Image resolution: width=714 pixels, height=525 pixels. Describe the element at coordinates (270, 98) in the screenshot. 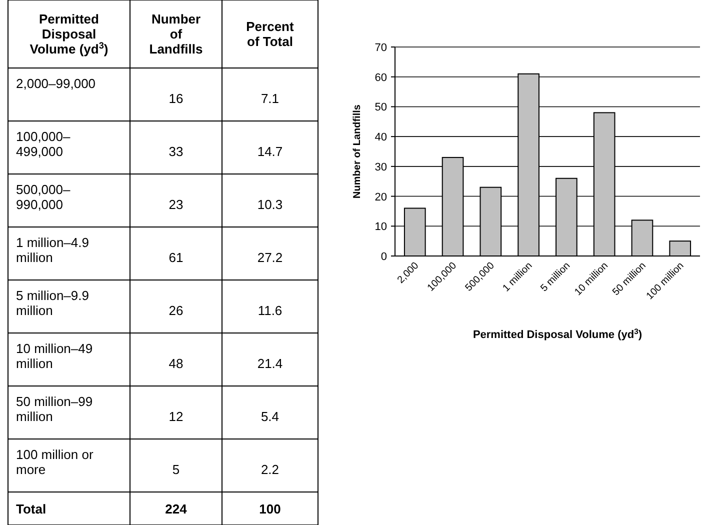

I see `text: 7.1` at that location.